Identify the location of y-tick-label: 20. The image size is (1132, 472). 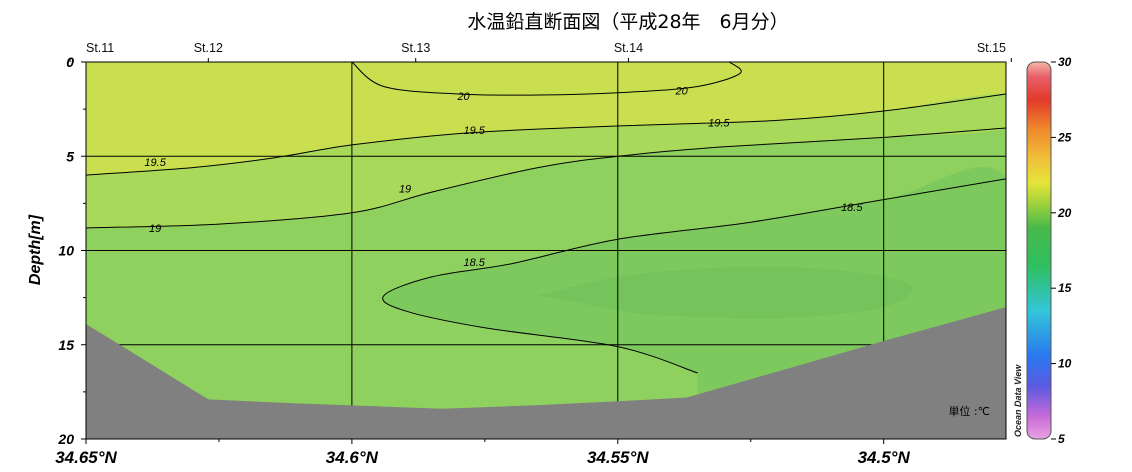
(65, 439).